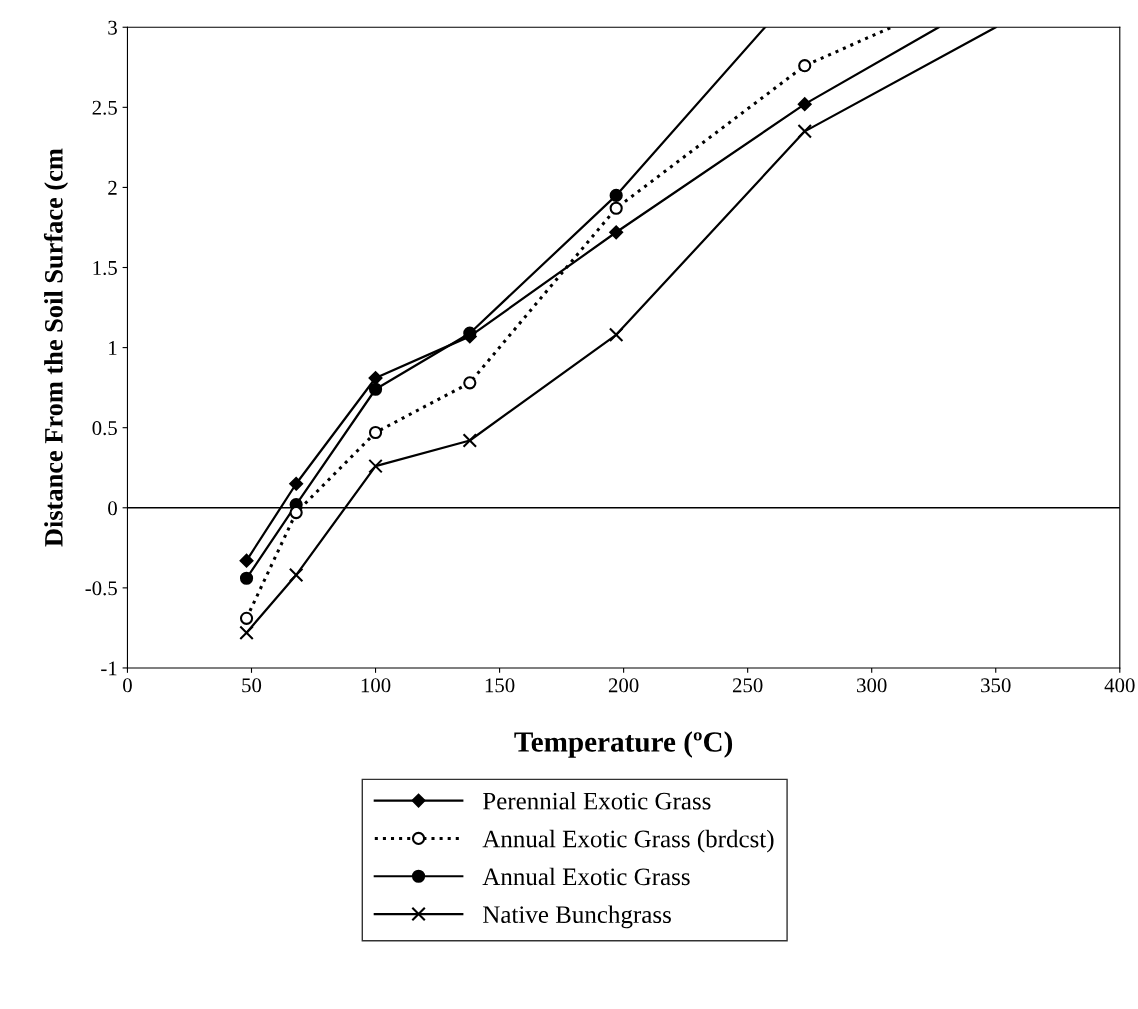  I want to click on legend-label: Perennial Exotic Grass, so click(597, 800).